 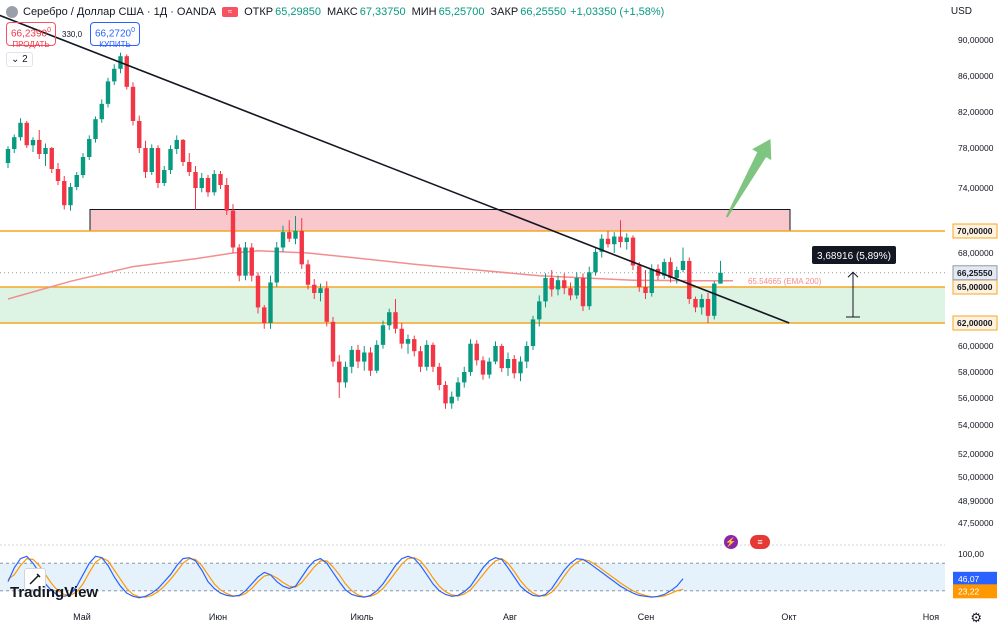 I want to click on time-tick-4: Сен, so click(x=646, y=617).